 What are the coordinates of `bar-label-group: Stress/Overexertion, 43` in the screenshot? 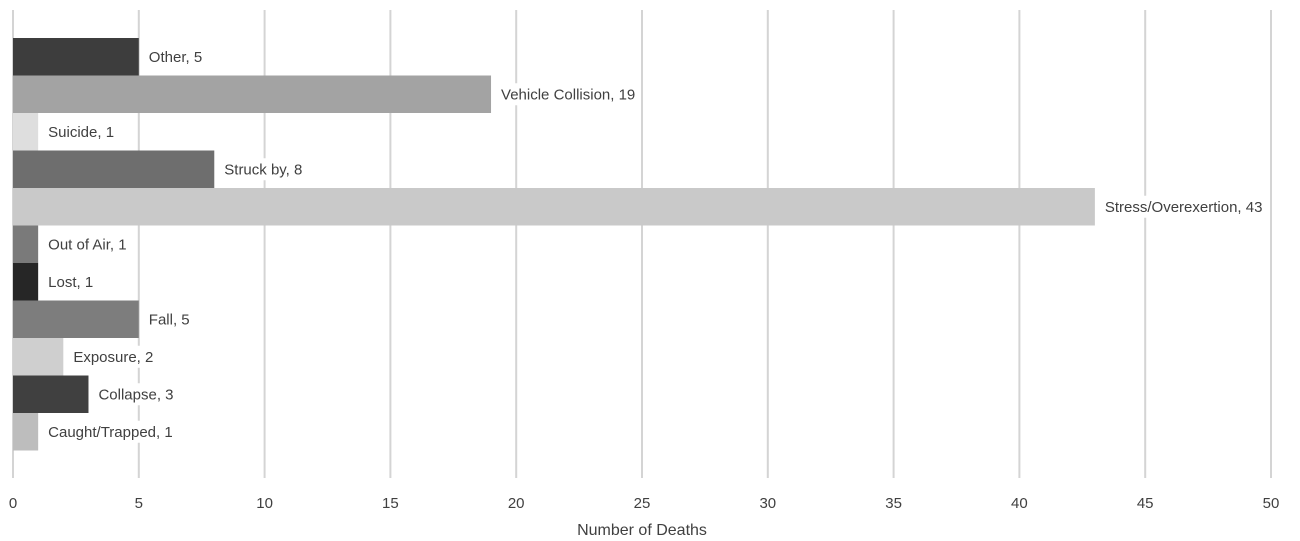 It's located at (1183, 206).